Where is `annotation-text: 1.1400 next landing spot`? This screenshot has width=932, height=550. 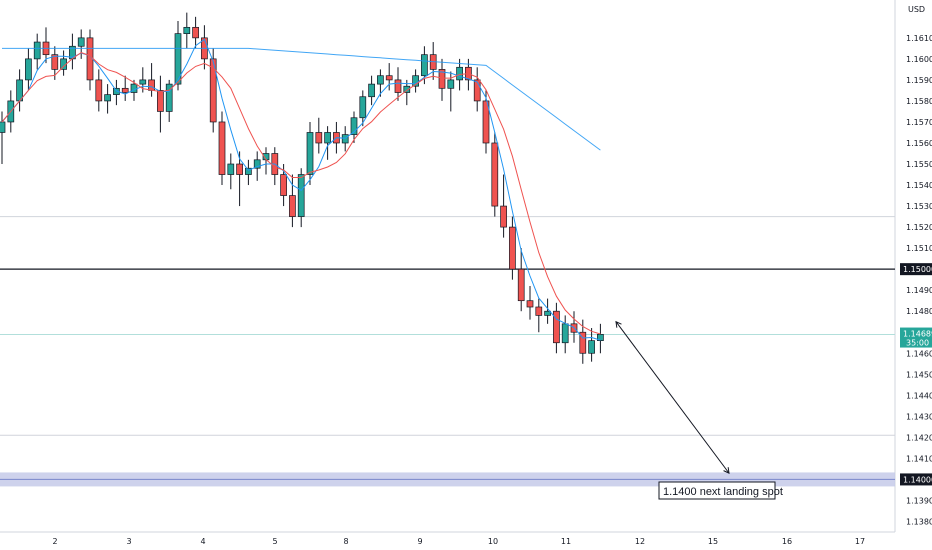 annotation-text: 1.1400 next landing spot is located at coordinates (723, 492).